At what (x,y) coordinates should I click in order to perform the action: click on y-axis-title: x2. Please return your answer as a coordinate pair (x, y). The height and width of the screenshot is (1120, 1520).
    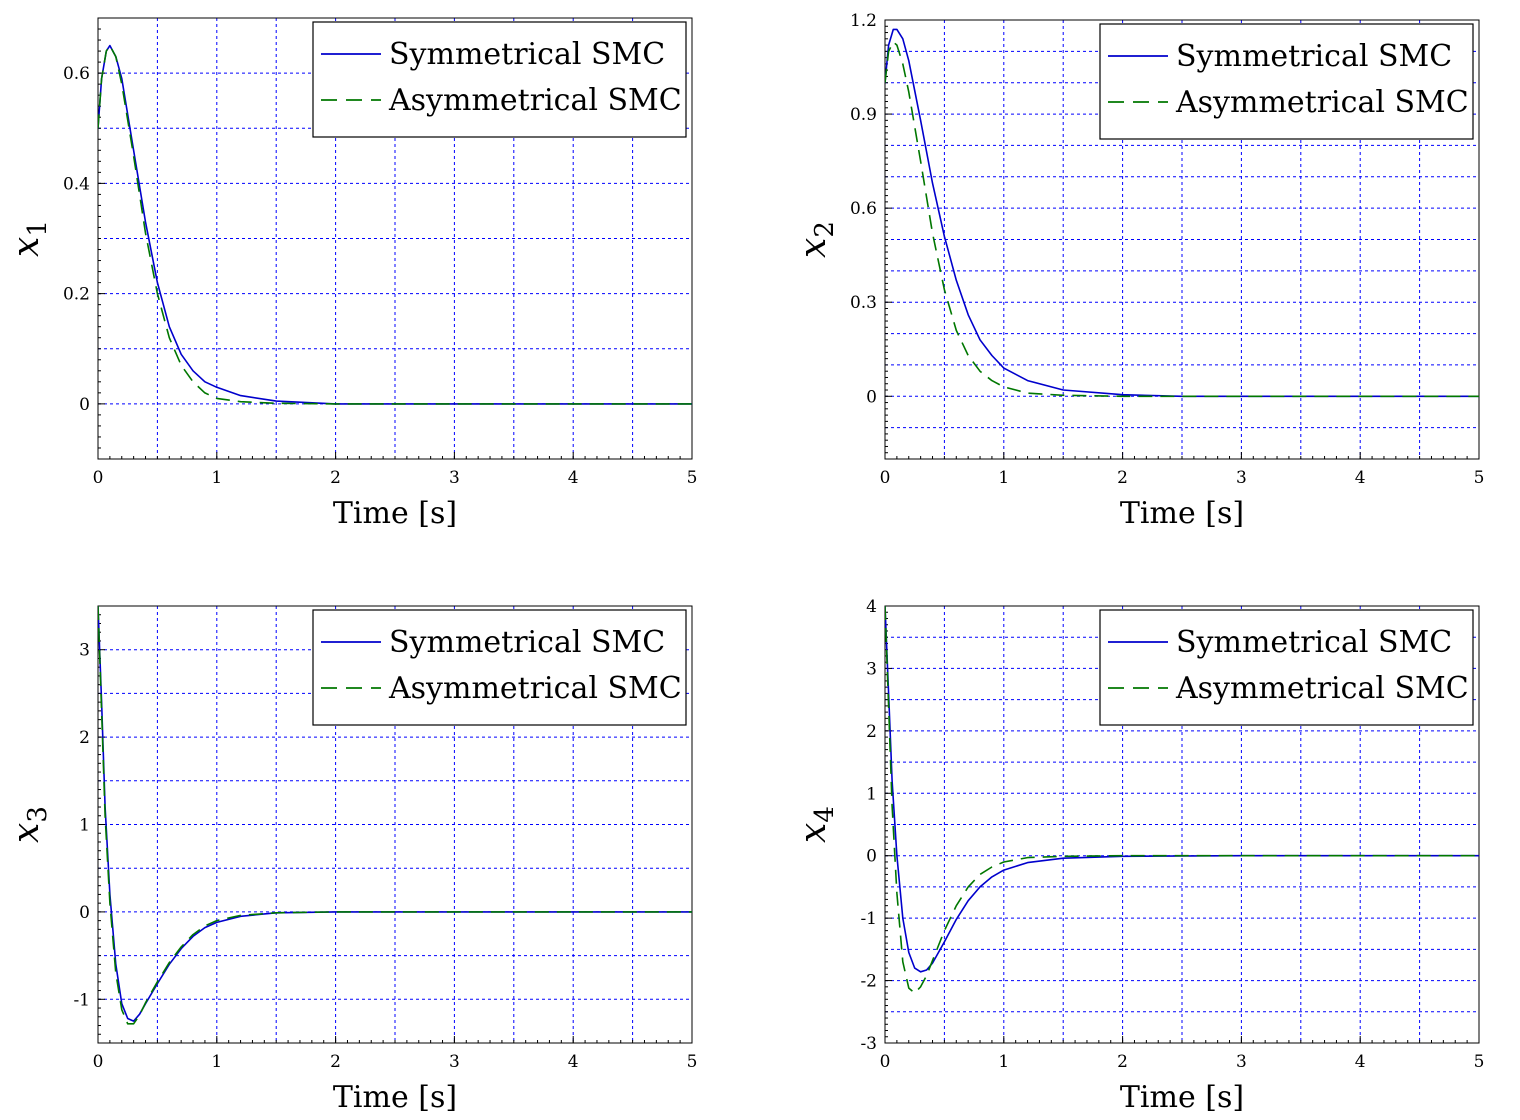
    Looking at the image, I should click on (816, 239).